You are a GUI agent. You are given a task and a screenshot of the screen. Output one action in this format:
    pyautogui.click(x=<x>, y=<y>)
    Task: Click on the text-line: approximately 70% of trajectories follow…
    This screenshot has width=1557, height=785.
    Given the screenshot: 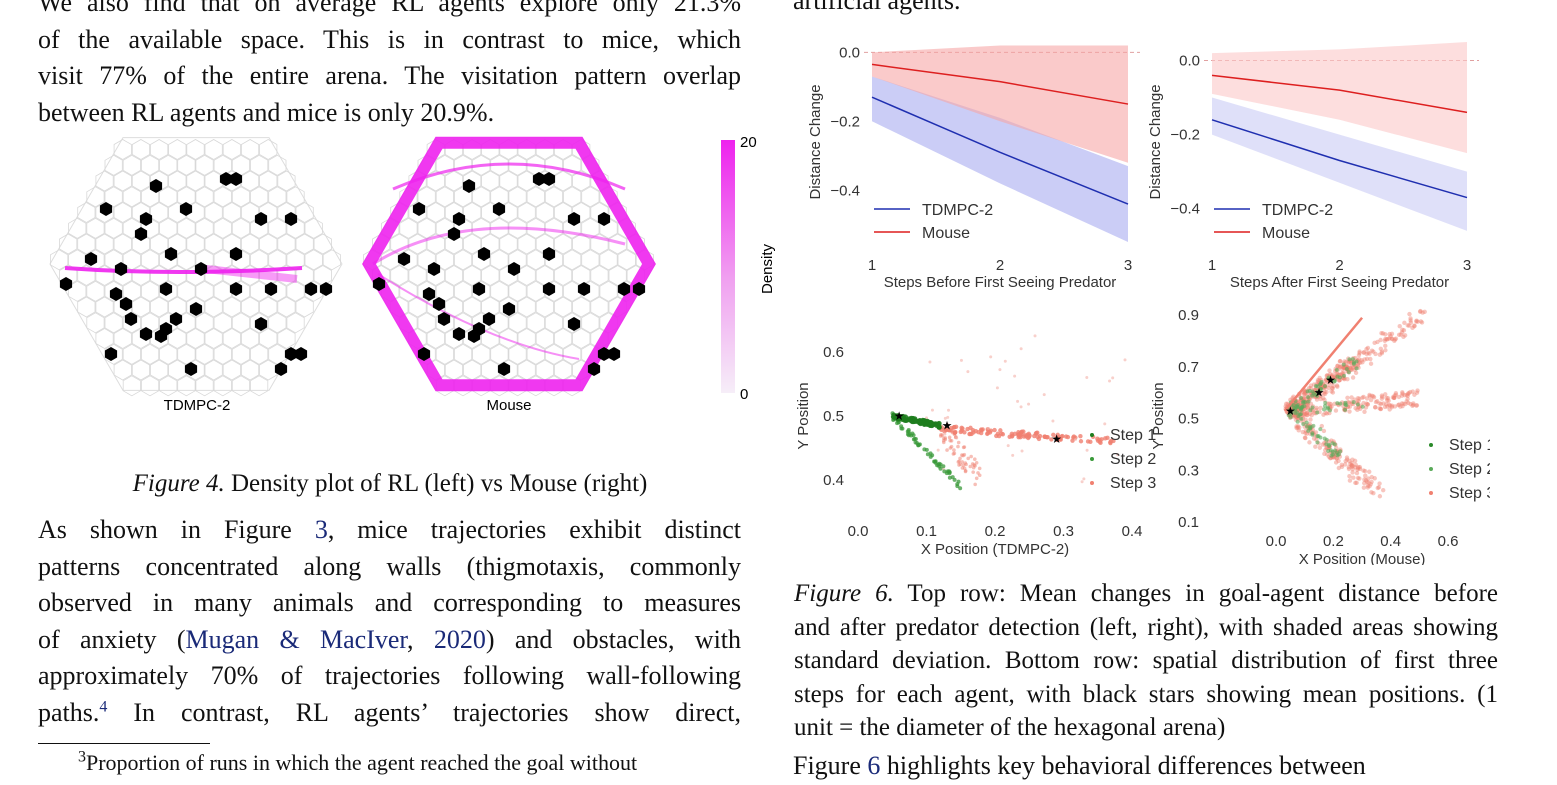 What is the action you would take?
    pyautogui.click(x=389, y=675)
    